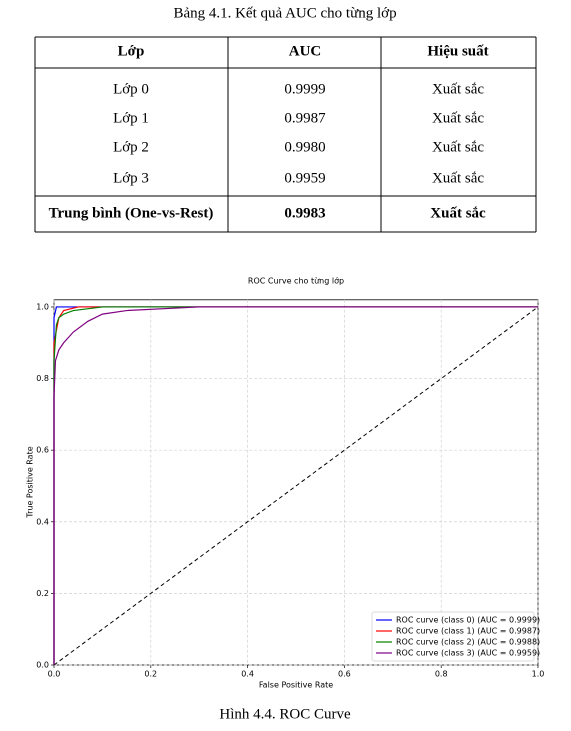 Image resolution: width=571 pixels, height=731 pixels. What do you see at coordinates (42, 665) in the screenshot?
I see `y-tick-label: 0.0` at bounding box center [42, 665].